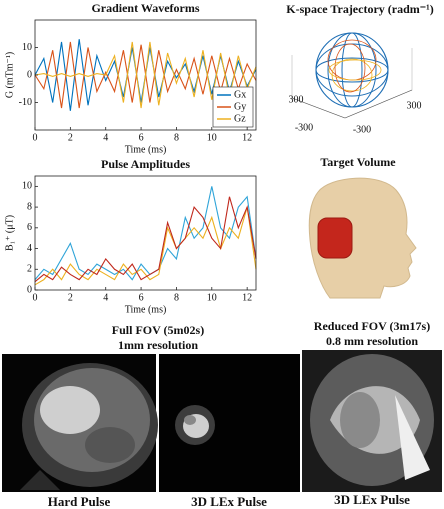 The width and height of the screenshot is (444, 509). Describe the element at coordinates (80, 423) in the screenshot. I see `mri-hard` at that location.